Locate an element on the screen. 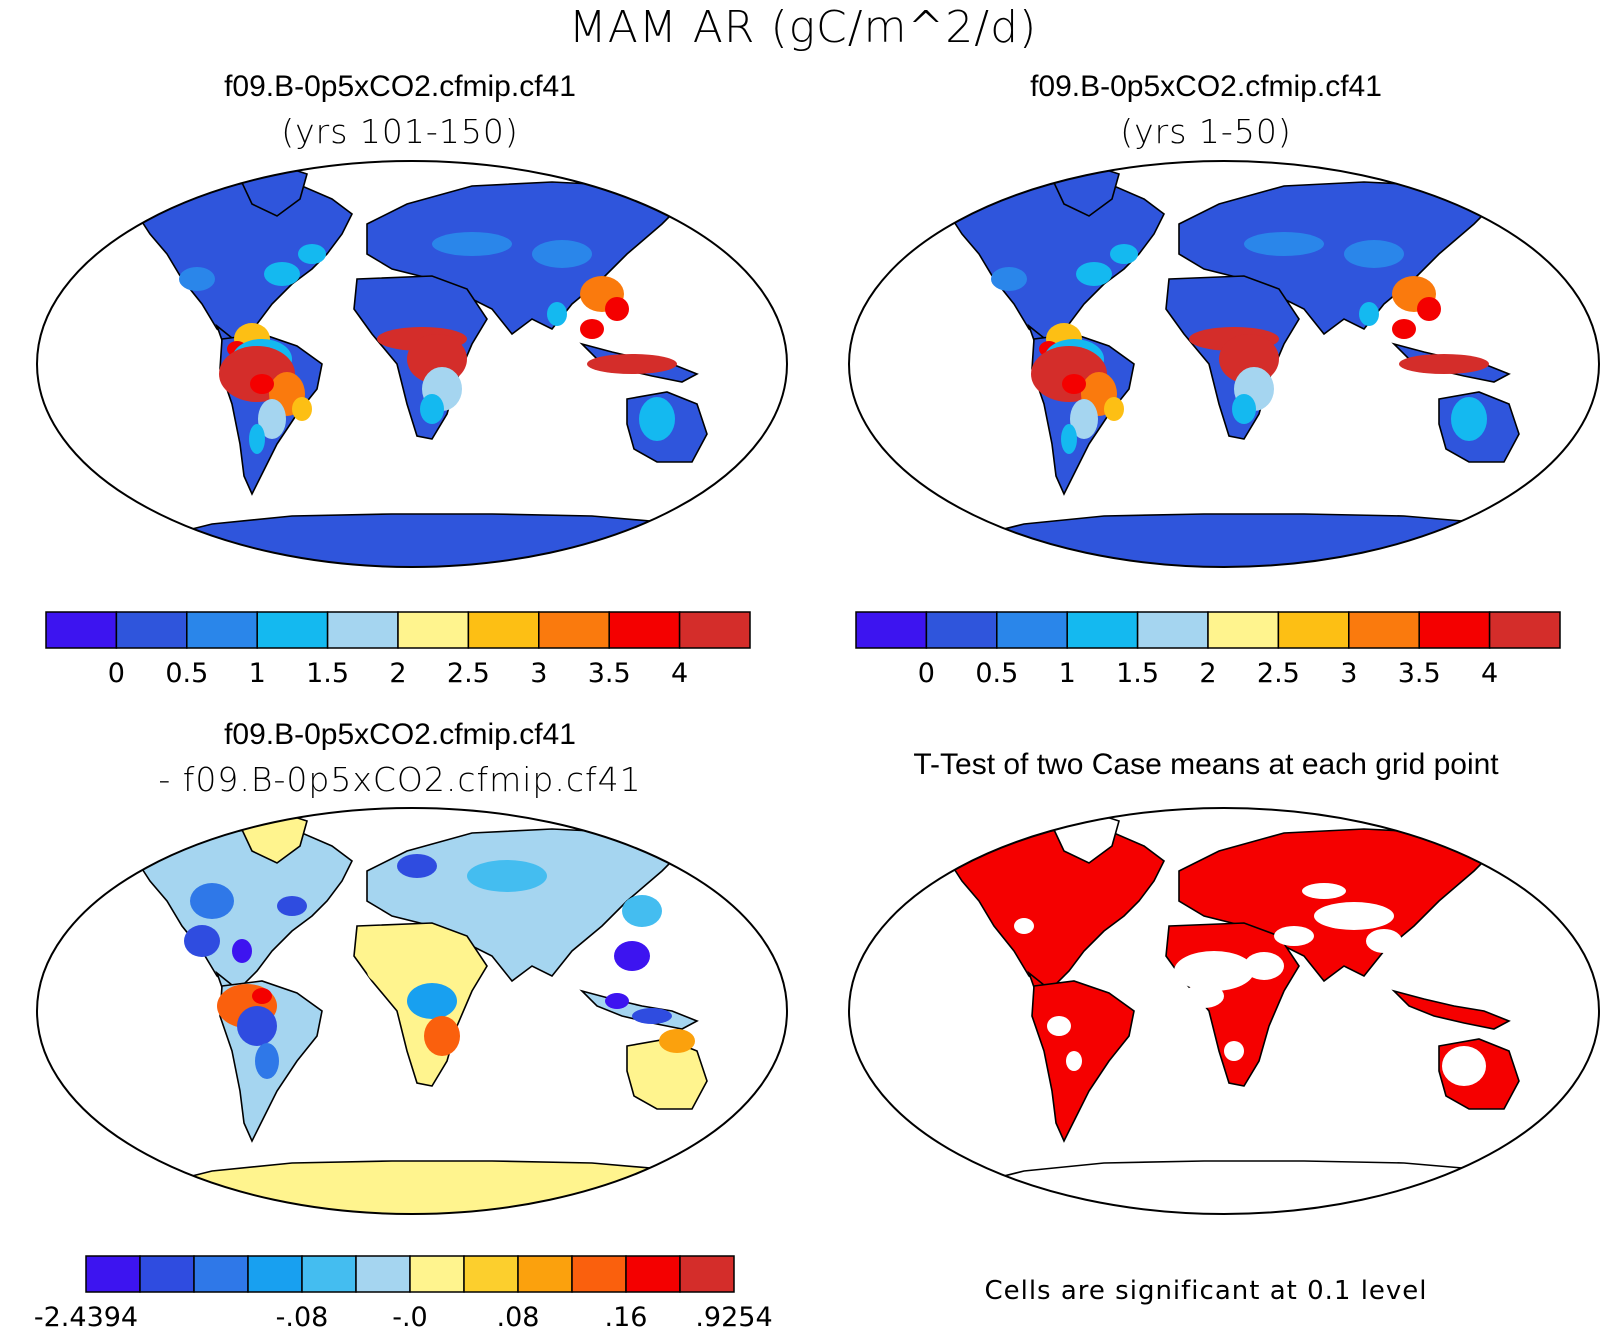 This screenshot has height=1327, width=1606. colorbar-label: 4 is located at coordinates (1489, 673).